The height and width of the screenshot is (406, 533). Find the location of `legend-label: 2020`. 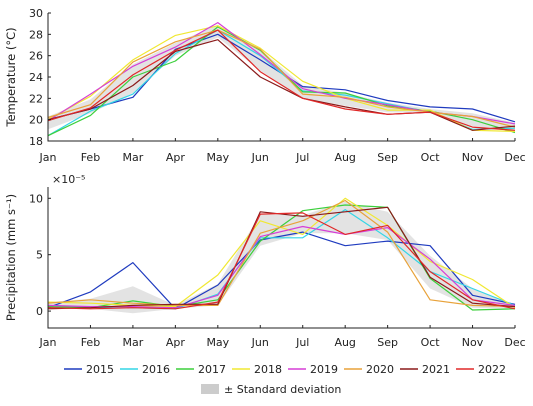

legend-label: 2020 is located at coordinates (380, 369).